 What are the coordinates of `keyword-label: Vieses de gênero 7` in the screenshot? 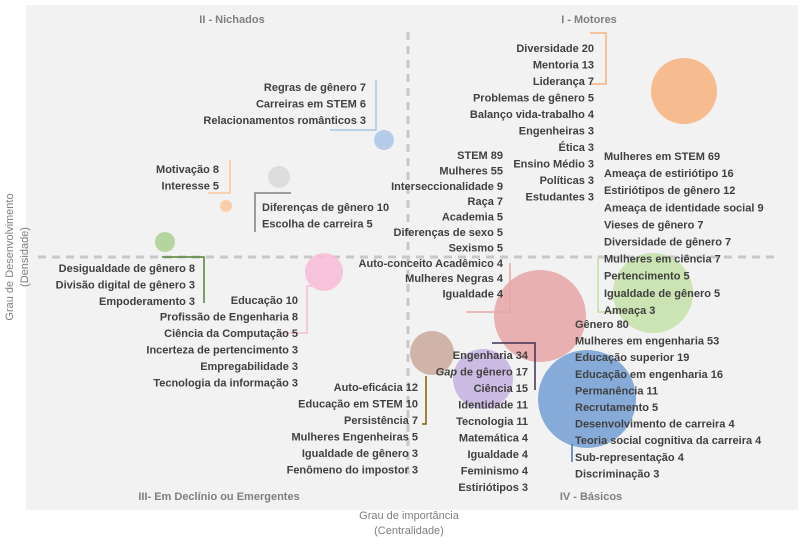 It's located at (653, 225).